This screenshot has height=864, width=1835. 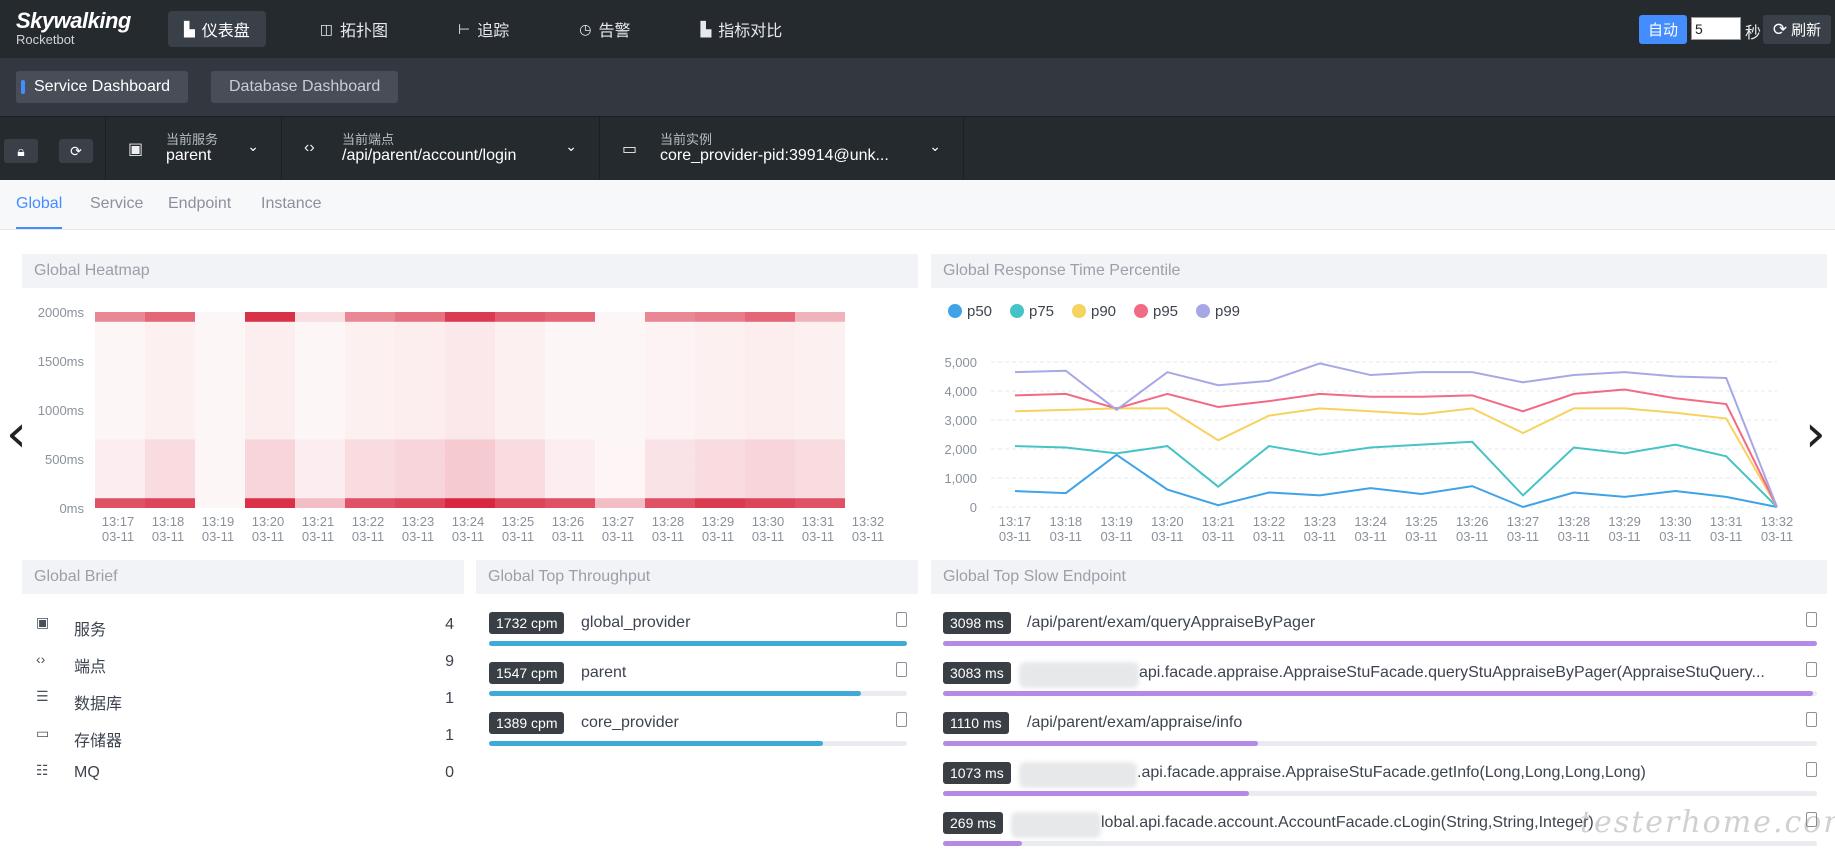 What do you see at coordinates (1716, 28) in the screenshot?
I see `refresh-interval-input` at bounding box center [1716, 28].